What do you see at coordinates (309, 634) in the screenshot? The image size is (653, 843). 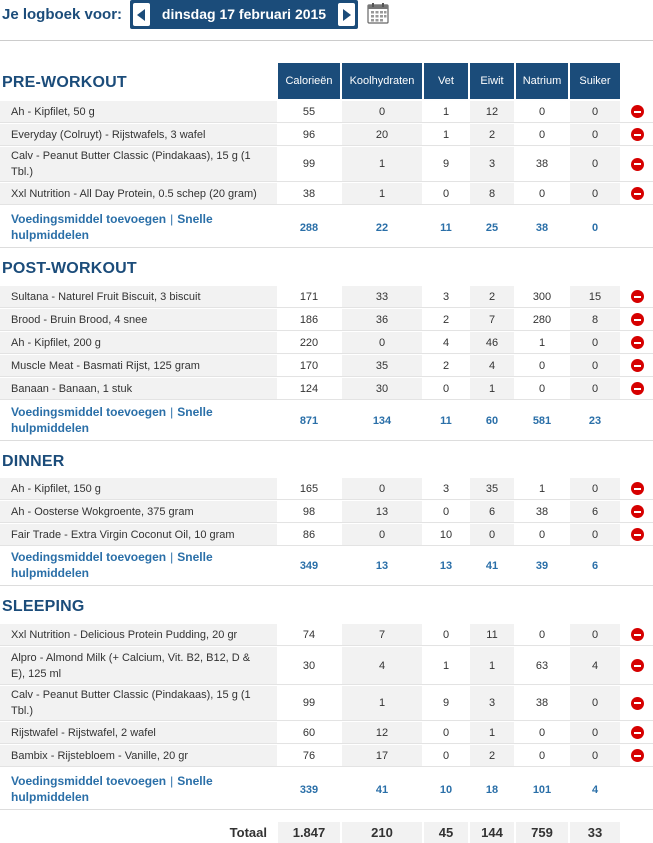 I see `nutrient-value: 74` at bounding box center [309, 634].